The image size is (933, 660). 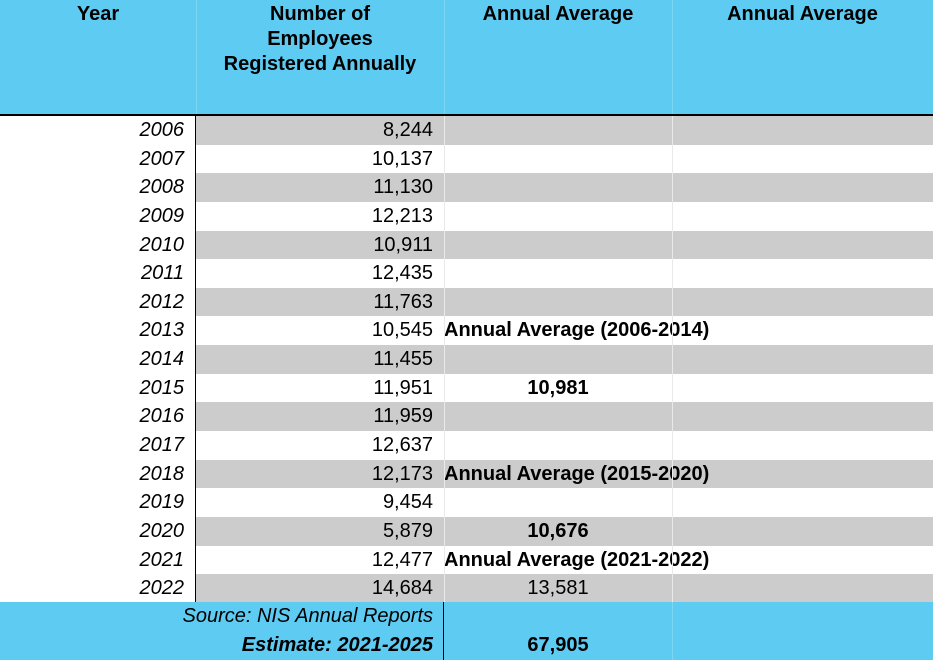 I want to click on table-row: 2019 9,454, so click(x=466, y=502).